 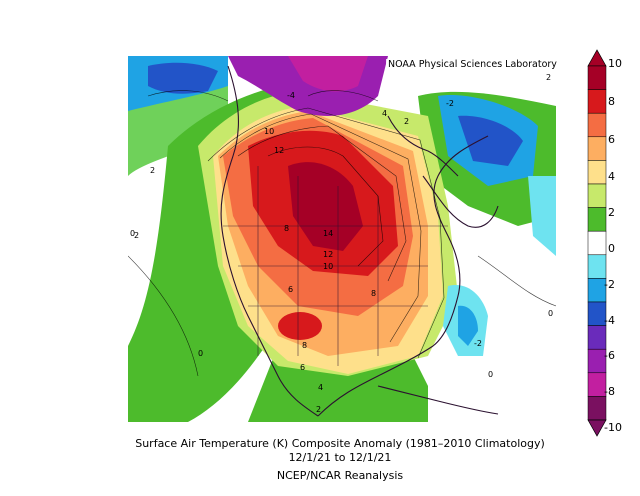 What do you see at coordinates (611, 139) in the screenshot?
I see `colorbar-tick-label: 6` at bounding box center [611, 139].